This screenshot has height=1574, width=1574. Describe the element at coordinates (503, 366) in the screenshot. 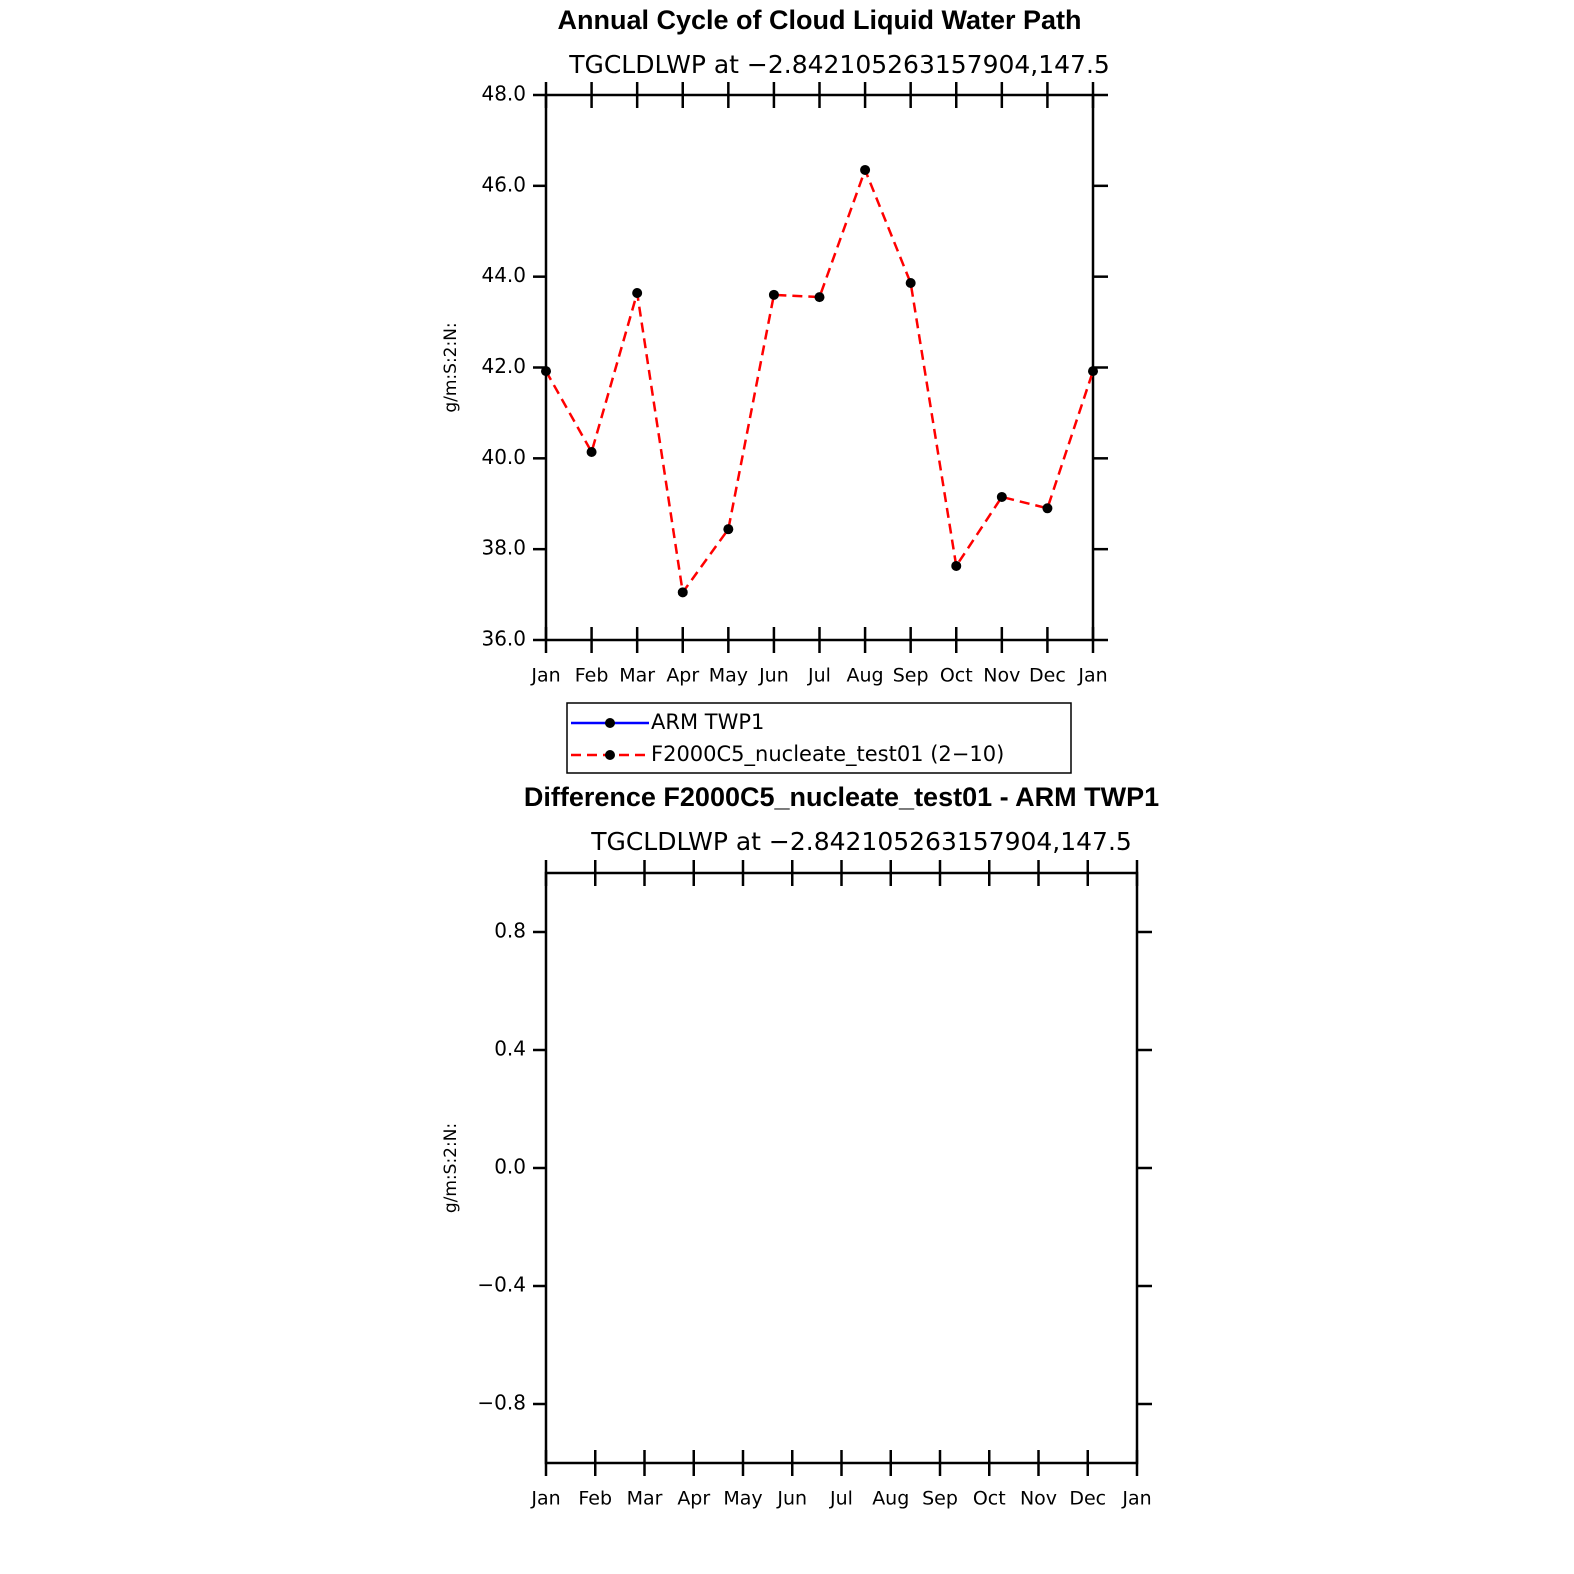

I see `y-tick-label: 42.0` at that location.